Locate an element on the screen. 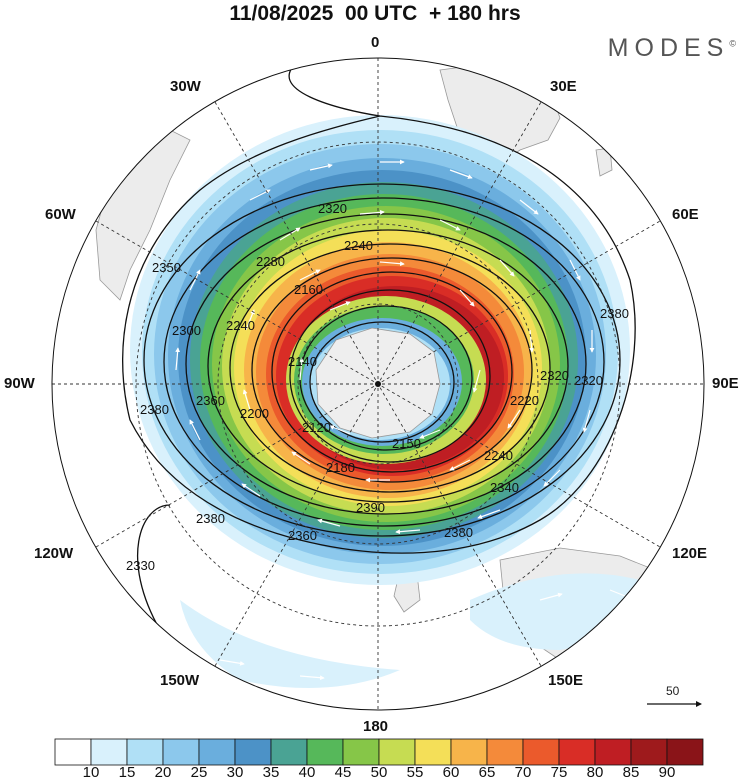  contour-label: 2330 is located at coordinates (140, 565).